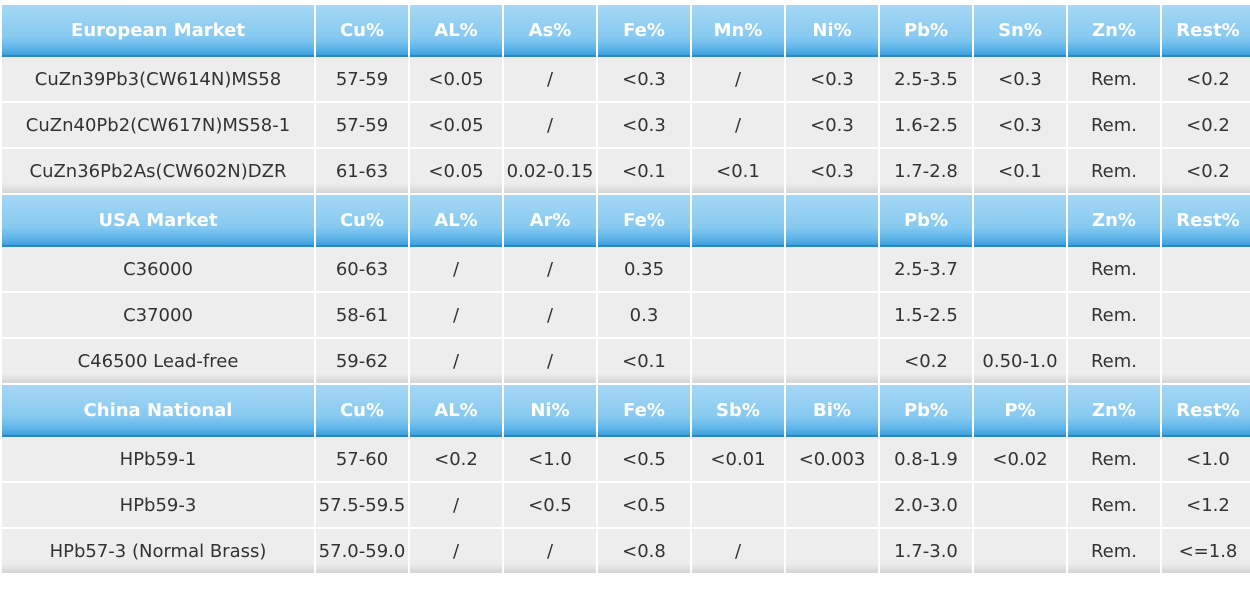 The width and height of the screenshot is (1250, 593). What do you see at coordinates (1020, 362) in the screenshot?
I see `composition-cell: 0.50-1.0` at bounding box center [1020, 362].